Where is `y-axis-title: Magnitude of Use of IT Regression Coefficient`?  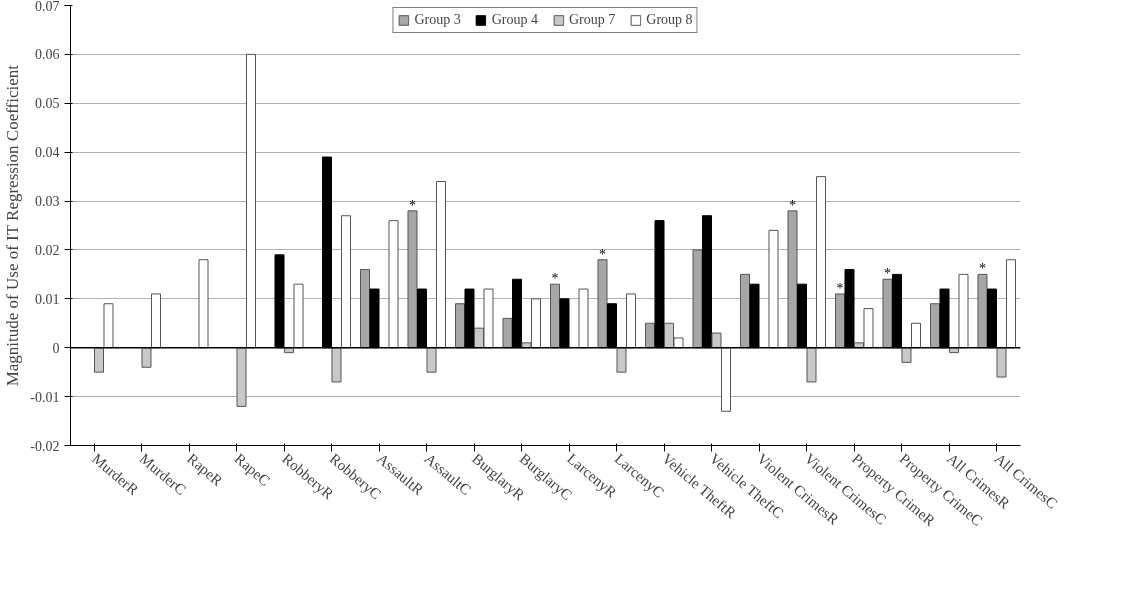 y-axis-title: Magnitude of Use of IT Regression Coefficient is located at coordinates (13, 225).